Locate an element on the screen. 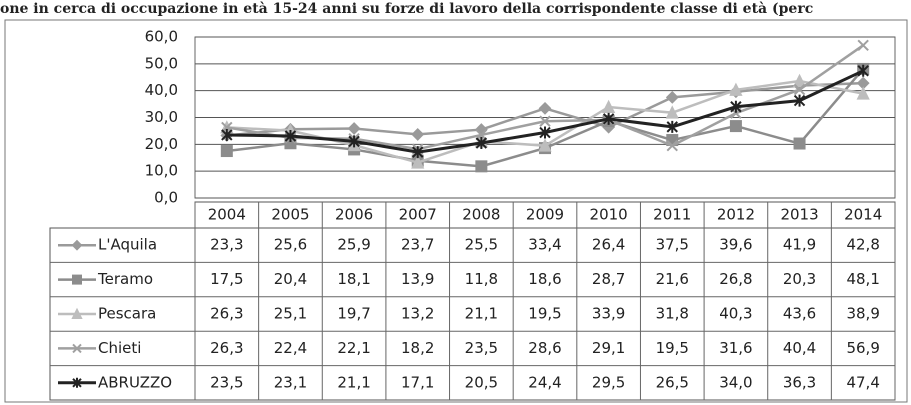  data-label: 23,1 is located at coordinates (290, 382).